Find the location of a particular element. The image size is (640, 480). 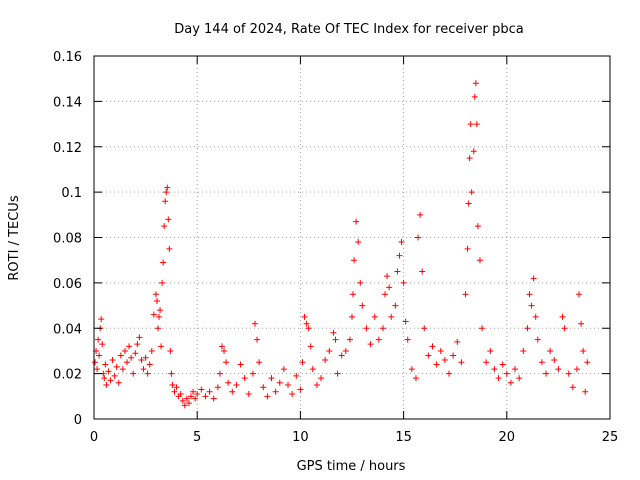

y-tick-label: 0 is located at coordinates (78, 420).